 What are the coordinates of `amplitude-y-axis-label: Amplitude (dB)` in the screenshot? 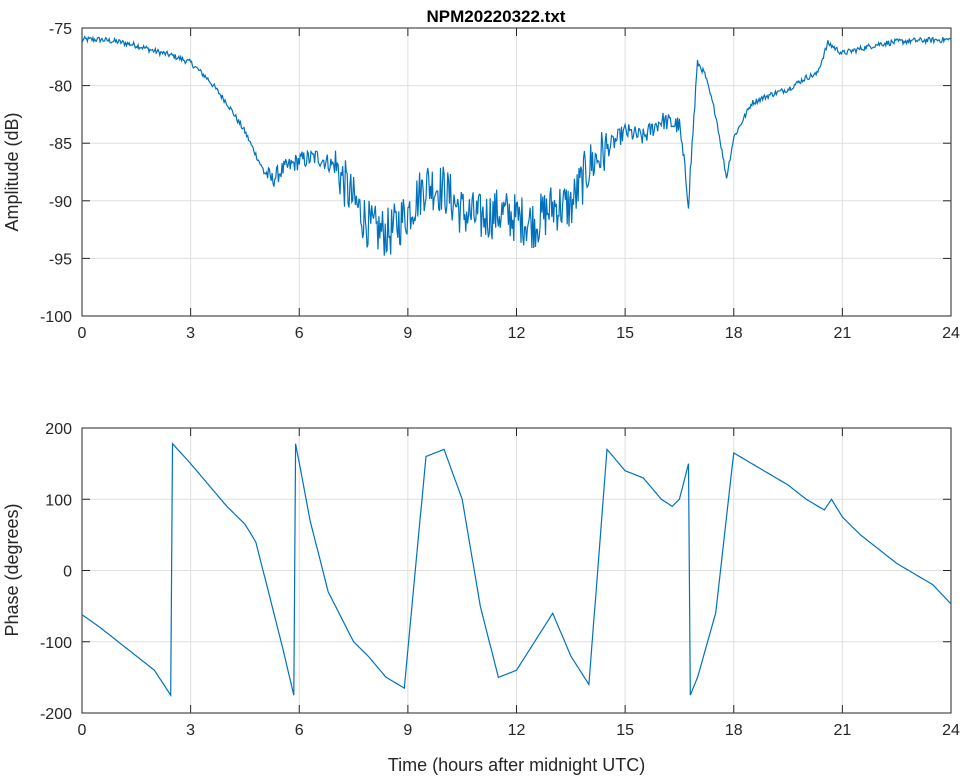 It's located at (12, 171).